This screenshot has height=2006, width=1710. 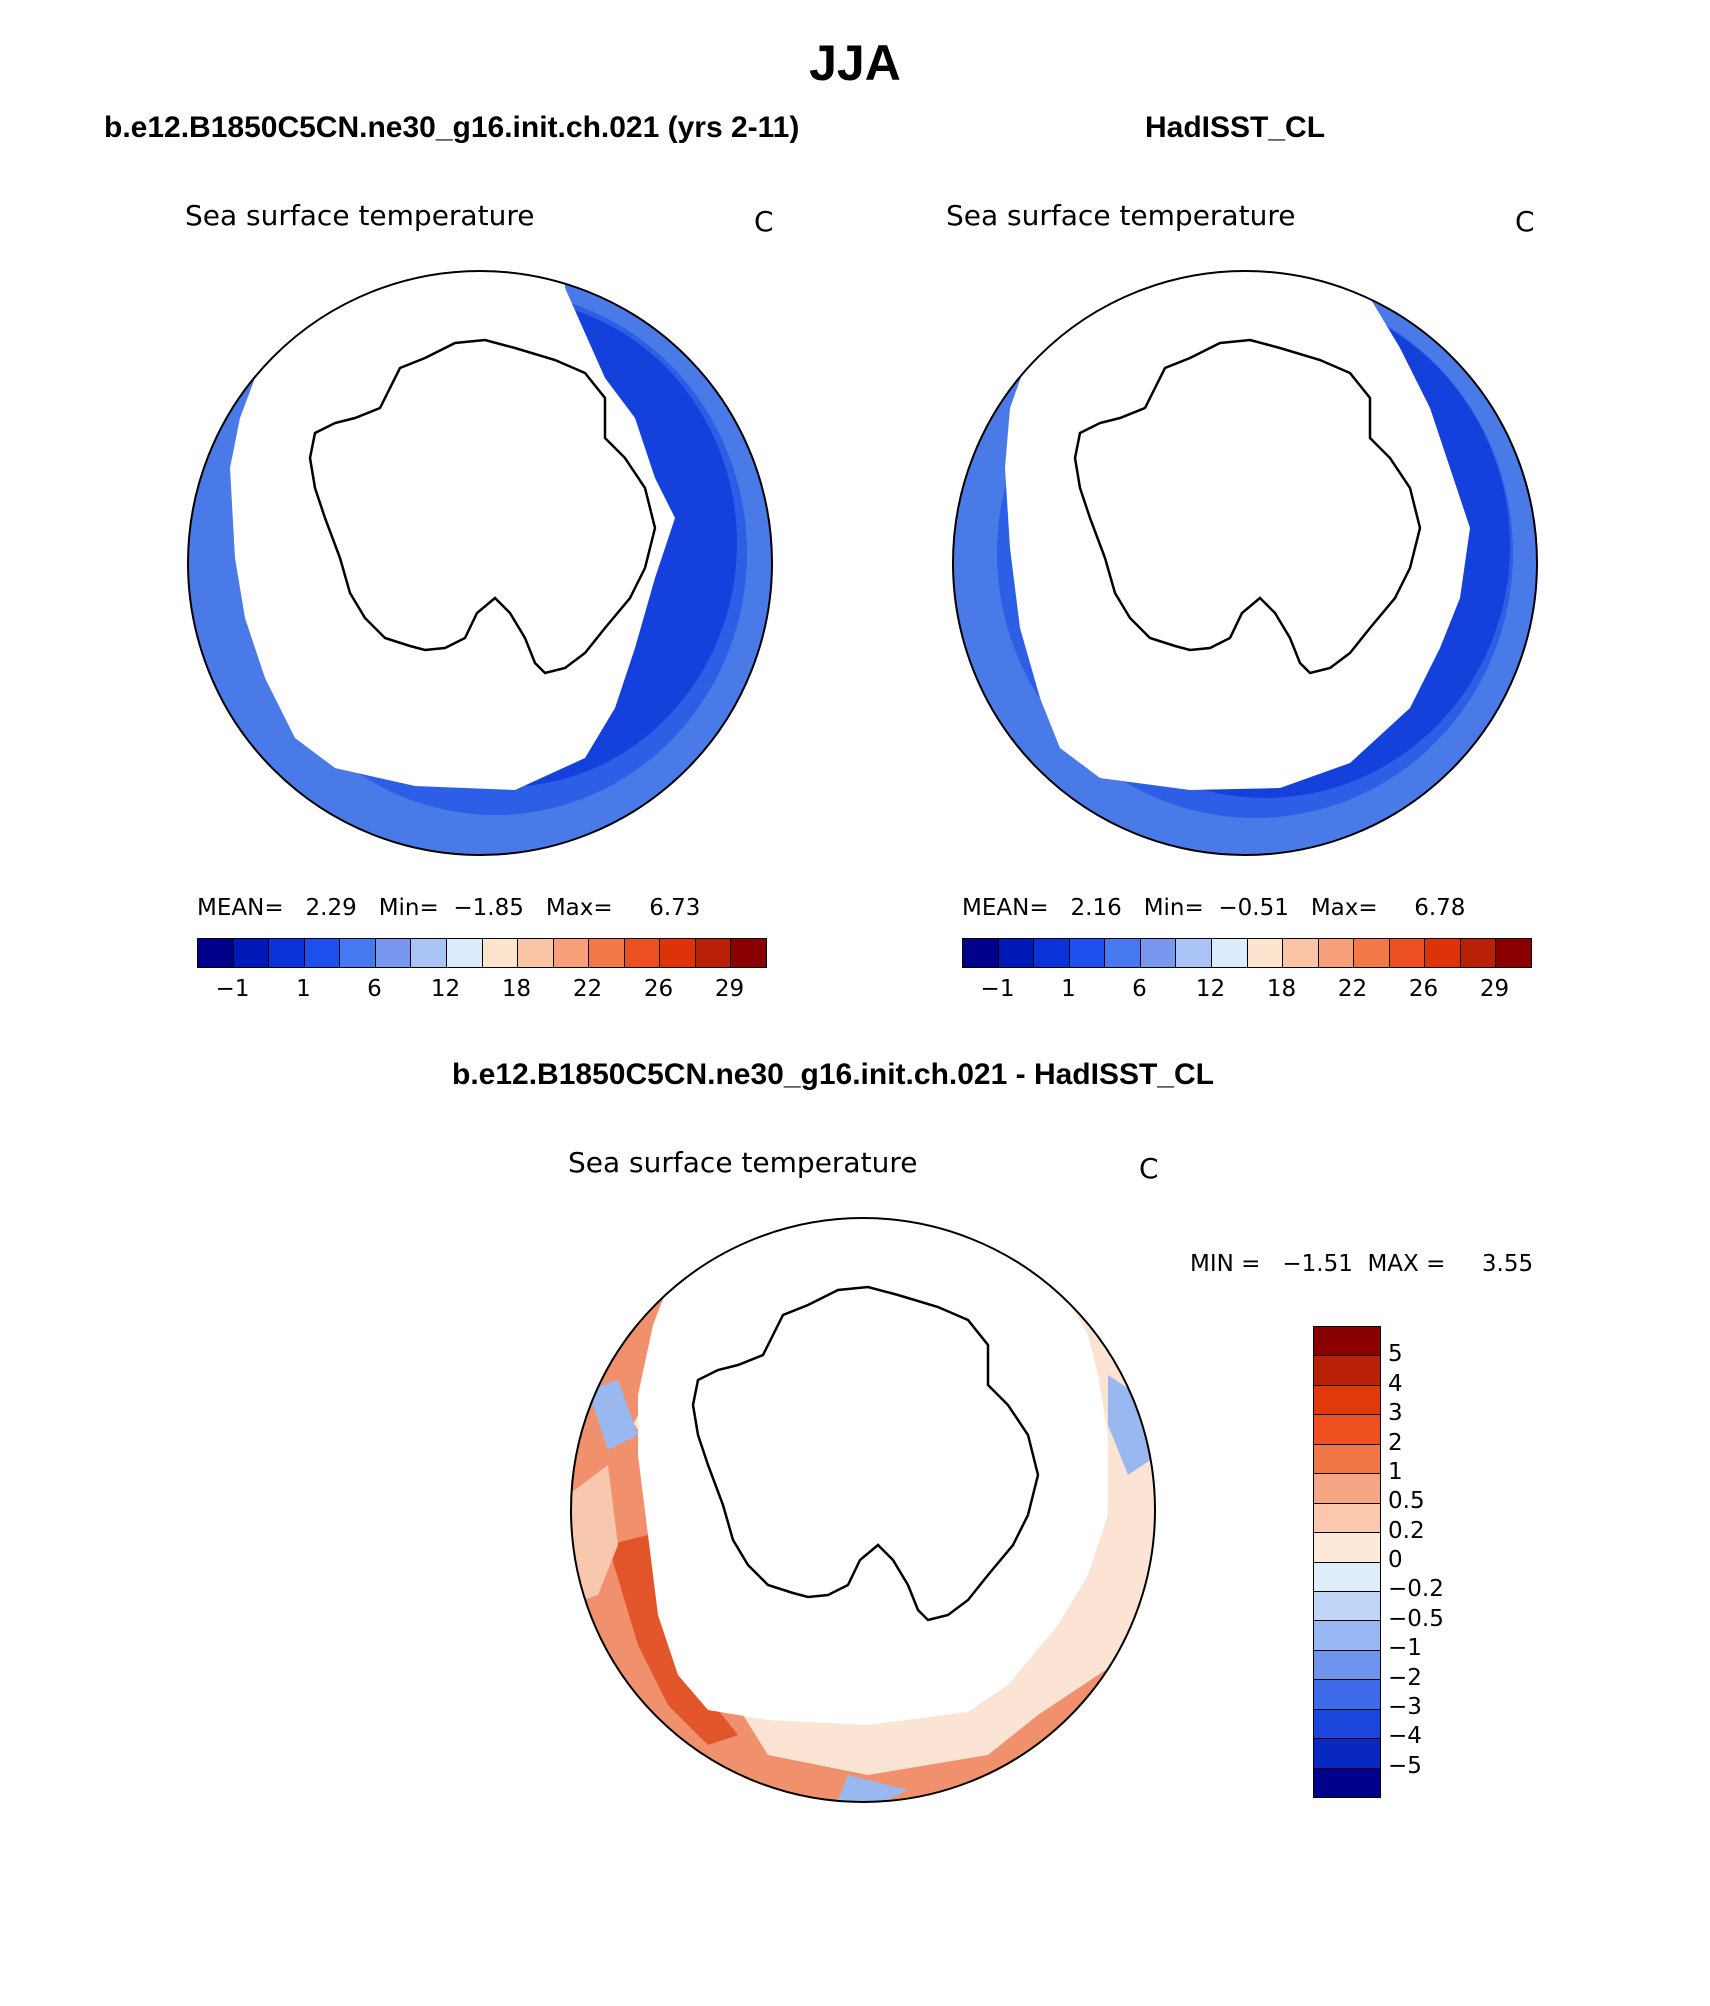 What do you see at coordinates (613, 1415) in the screenshot?
I see `diff-cool-region` at bounding box center [613, 1415].